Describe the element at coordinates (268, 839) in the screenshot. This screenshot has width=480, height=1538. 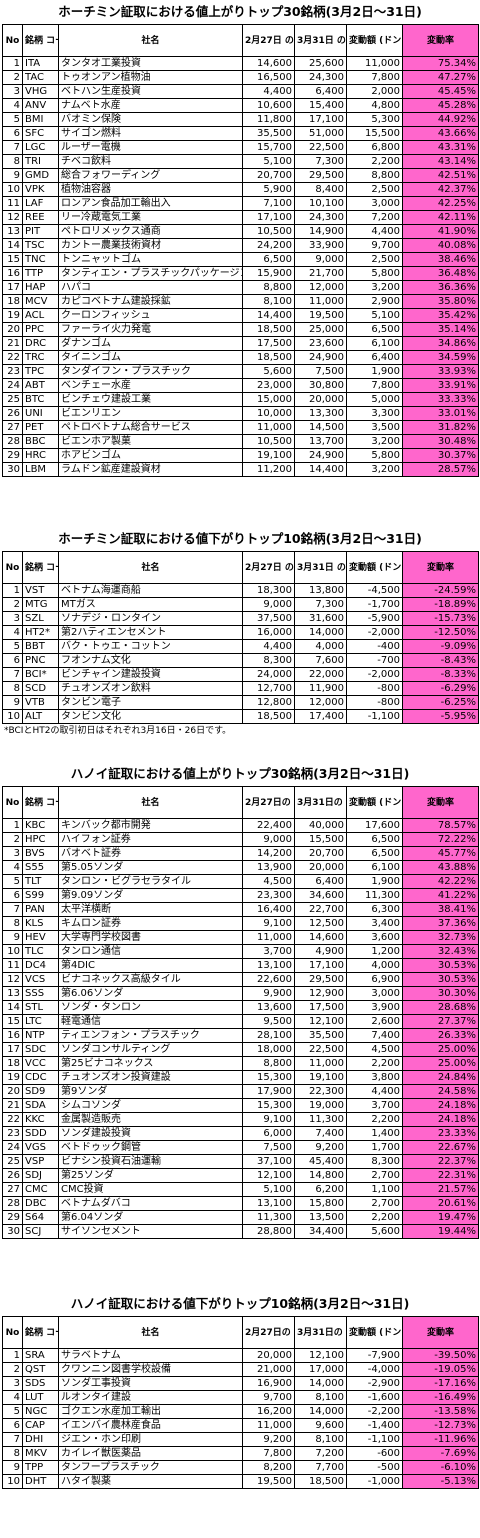
I see `cell-prev: 9,000` at that location.